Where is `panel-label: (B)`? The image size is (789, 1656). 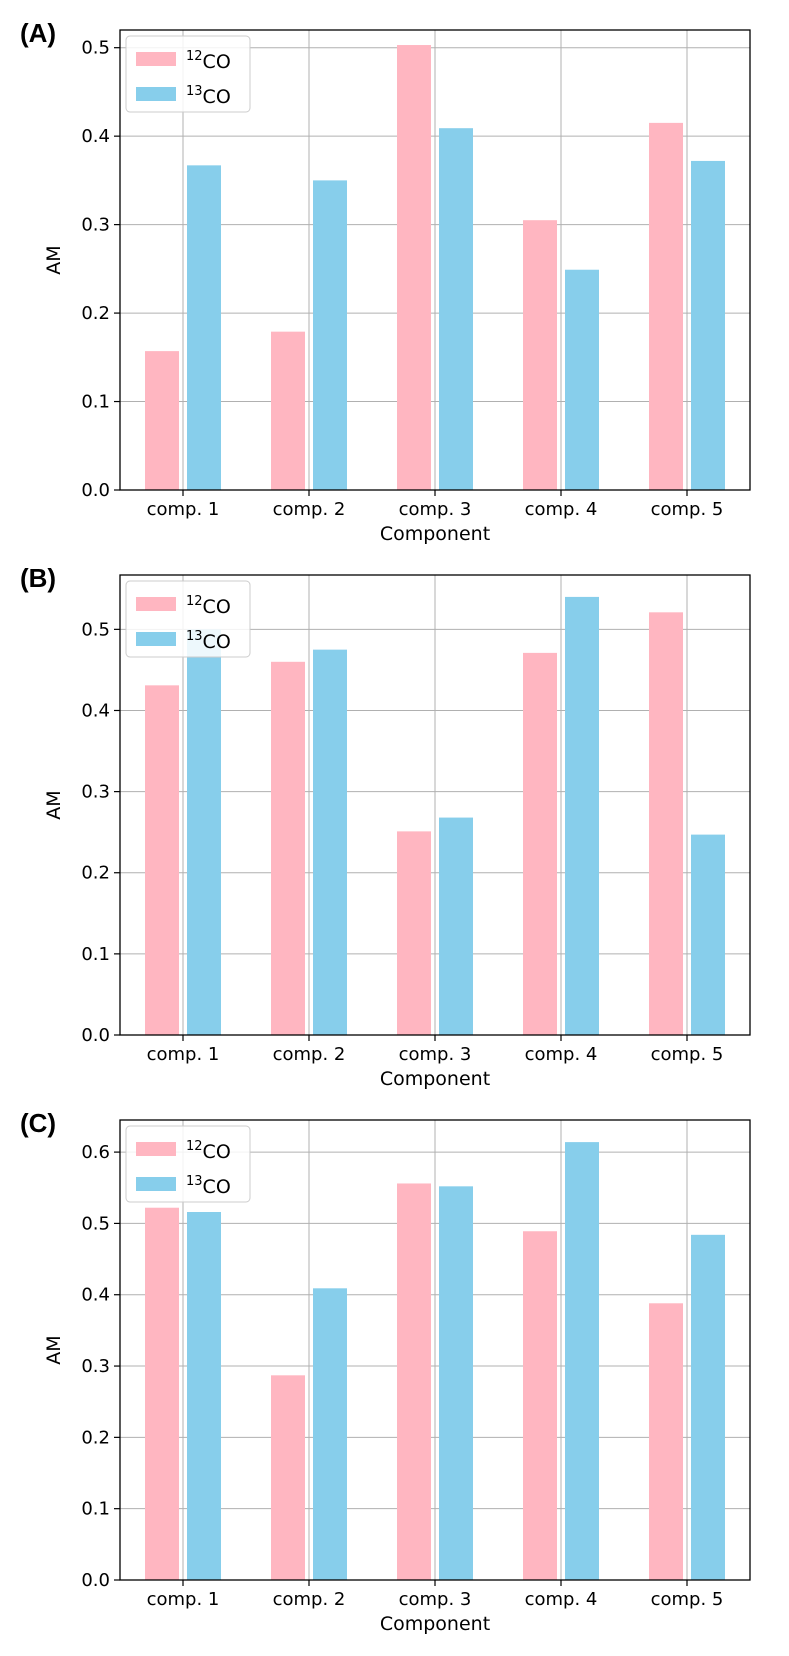 panel-label: (B) is located at coordinates (38, 578).